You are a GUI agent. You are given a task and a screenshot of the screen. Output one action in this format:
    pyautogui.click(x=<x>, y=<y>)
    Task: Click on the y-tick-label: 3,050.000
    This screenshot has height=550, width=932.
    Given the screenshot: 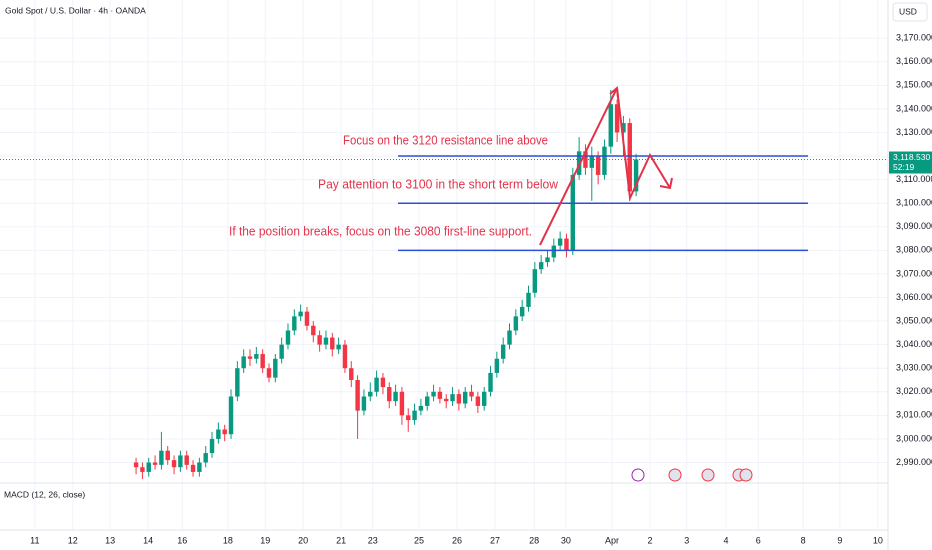 What is the action you would take?
    pyautogui.click(x=914, y=320)
    